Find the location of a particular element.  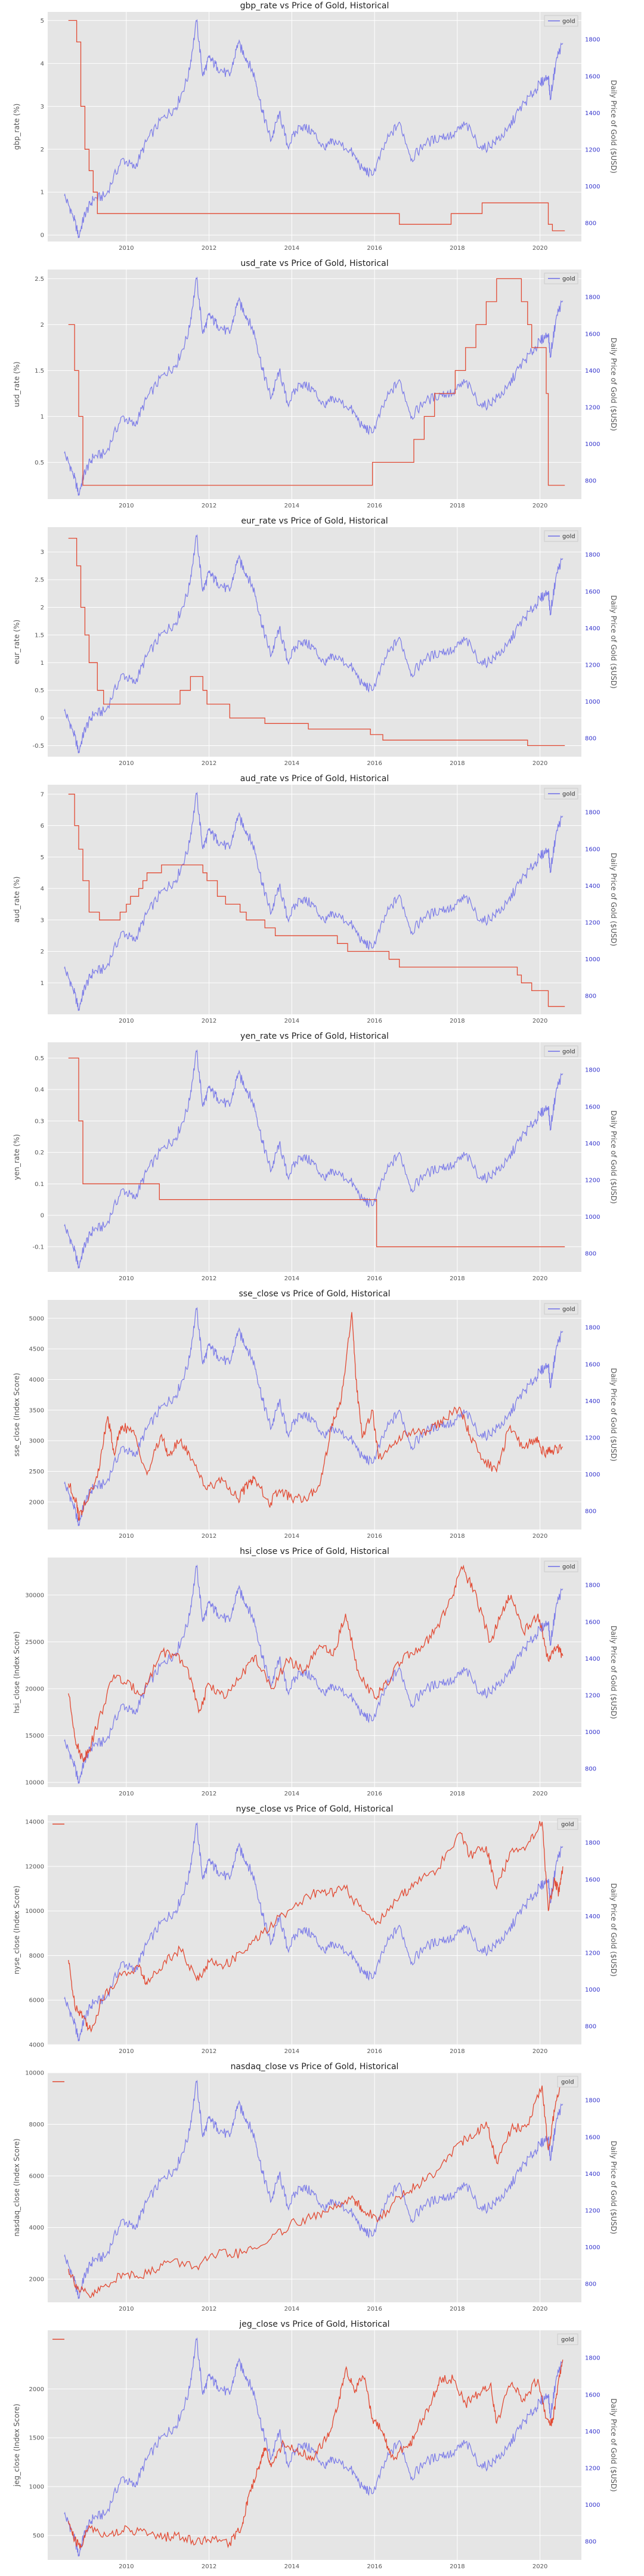

y-axis-label: nyse_close (Index Score) is located at coordinates (17, 1930).